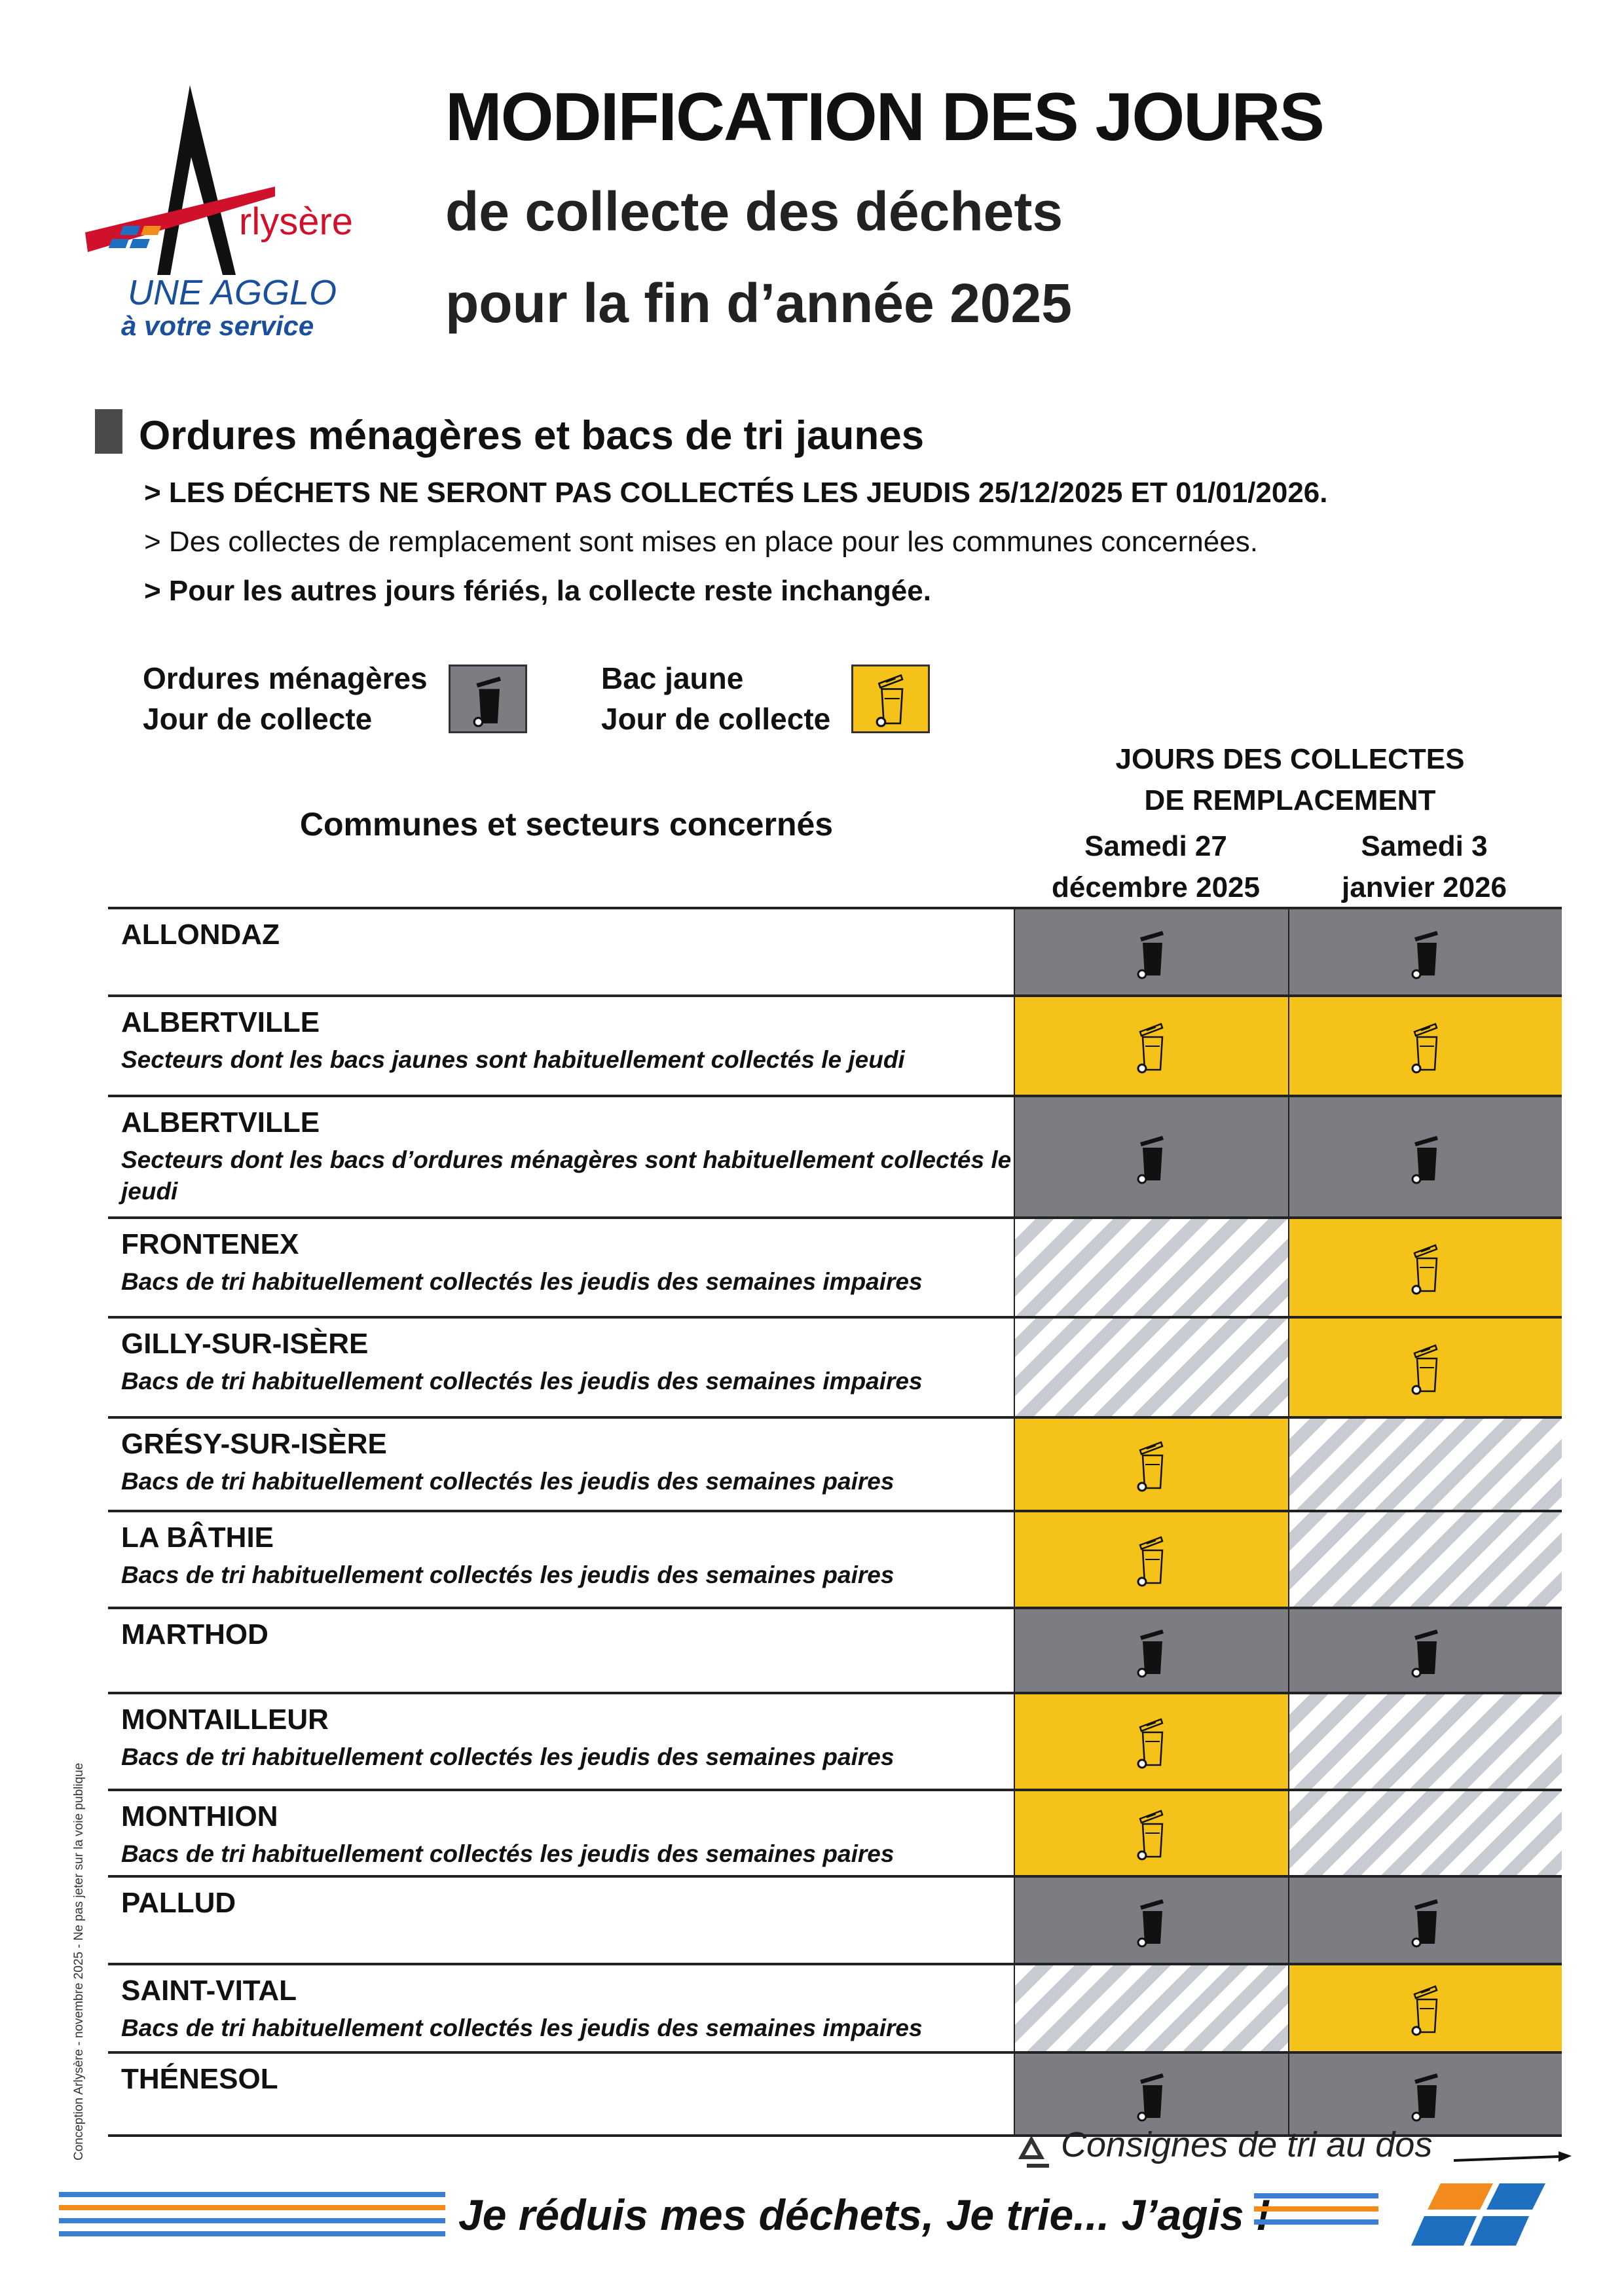 This screenshot has height=2296, width=1624. Describe the element at coordinates (672, 678) in the screenshot. I see `legend-label: Bac jaune` at that location.